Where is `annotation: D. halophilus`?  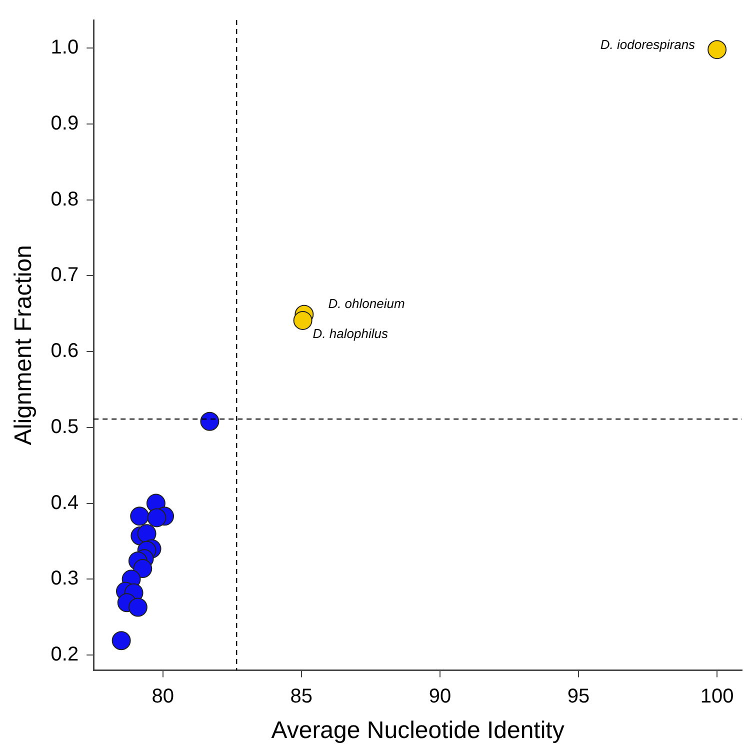
annotation: D. halophilus is located at coordinates (350, 334).